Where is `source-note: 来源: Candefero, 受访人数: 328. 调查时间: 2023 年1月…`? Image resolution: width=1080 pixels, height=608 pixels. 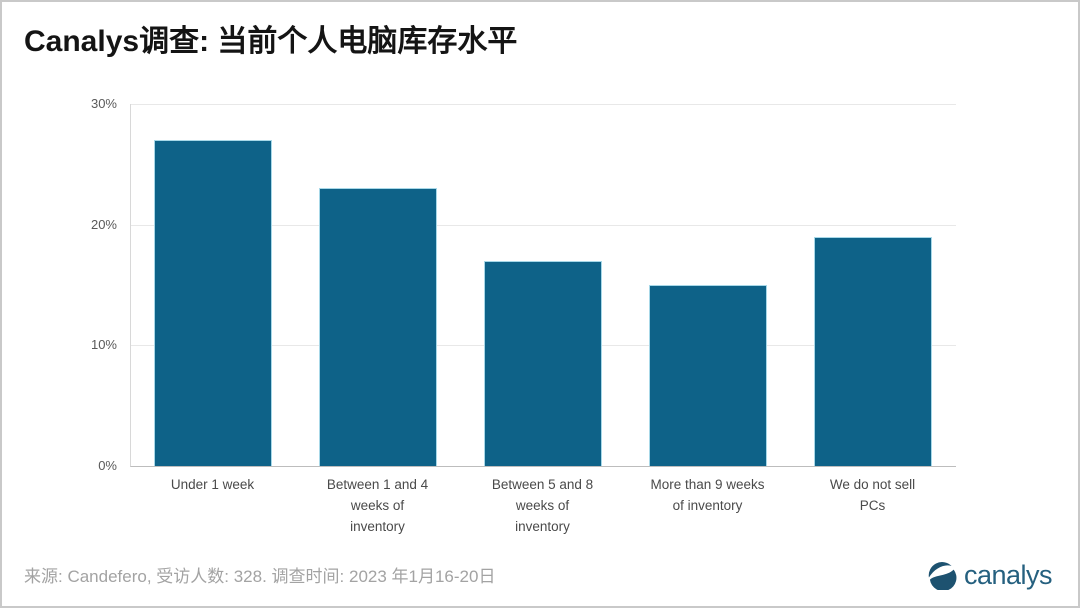
source-note: 来源: Candefero, 受访人数: 328. 调查时间: 2023 年1月… is located at coordinates (260, 576).